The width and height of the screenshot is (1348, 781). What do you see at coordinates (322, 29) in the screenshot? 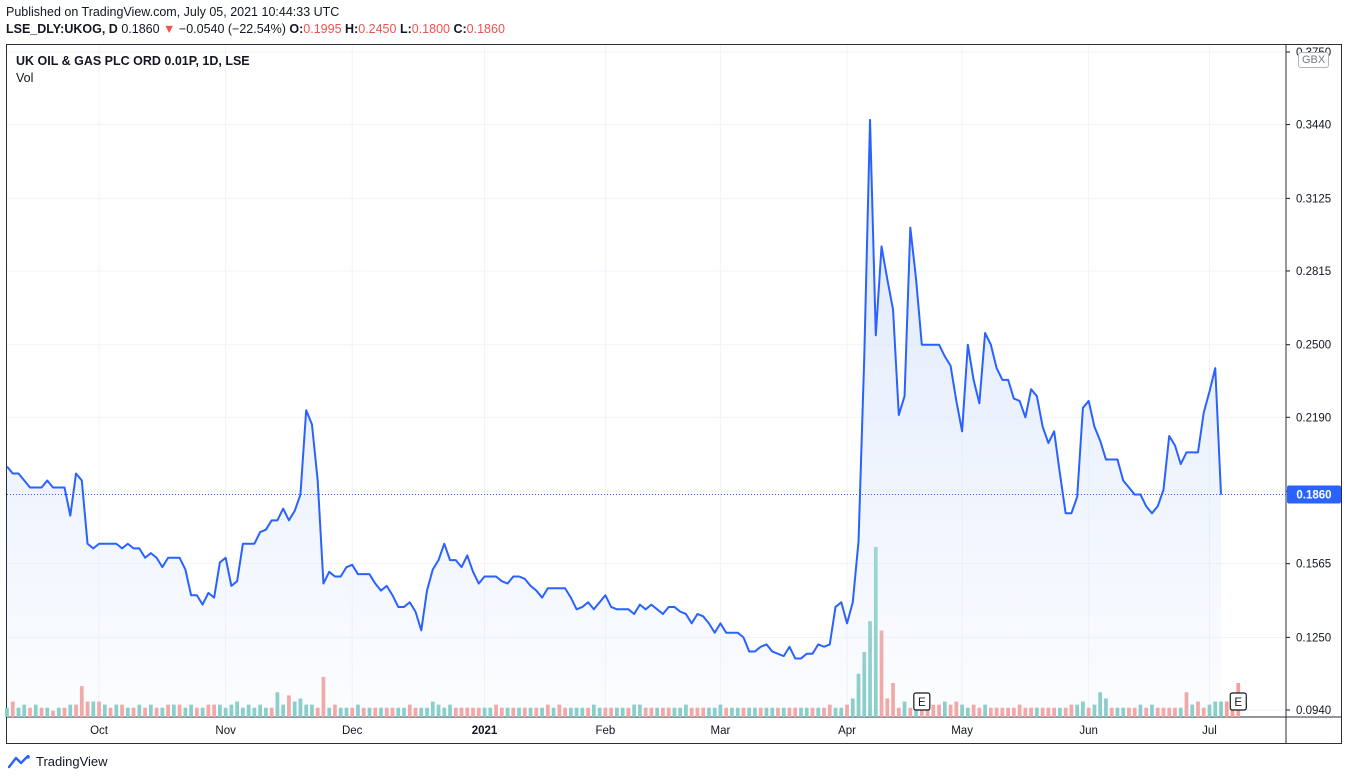
I see `open-value: 0.1995` at bounding box center [322, 29].